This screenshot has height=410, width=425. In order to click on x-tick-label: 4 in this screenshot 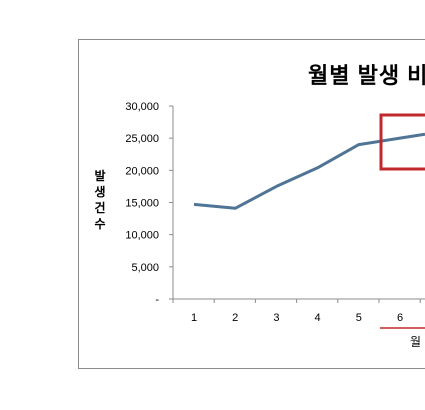, I will do `click(318, 318)`.